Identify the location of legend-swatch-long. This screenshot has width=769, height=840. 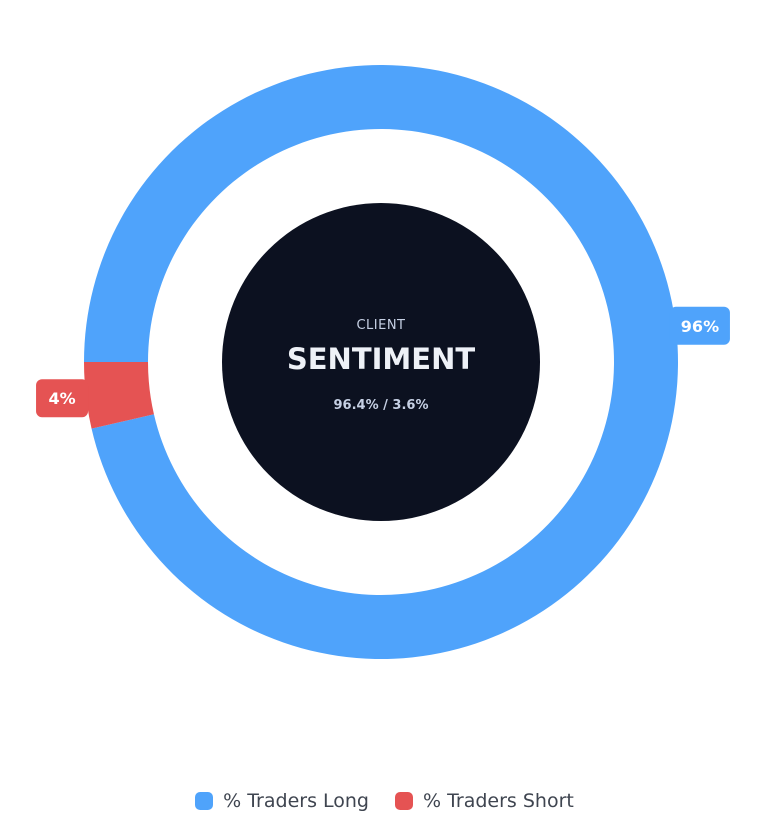
(204, 801).